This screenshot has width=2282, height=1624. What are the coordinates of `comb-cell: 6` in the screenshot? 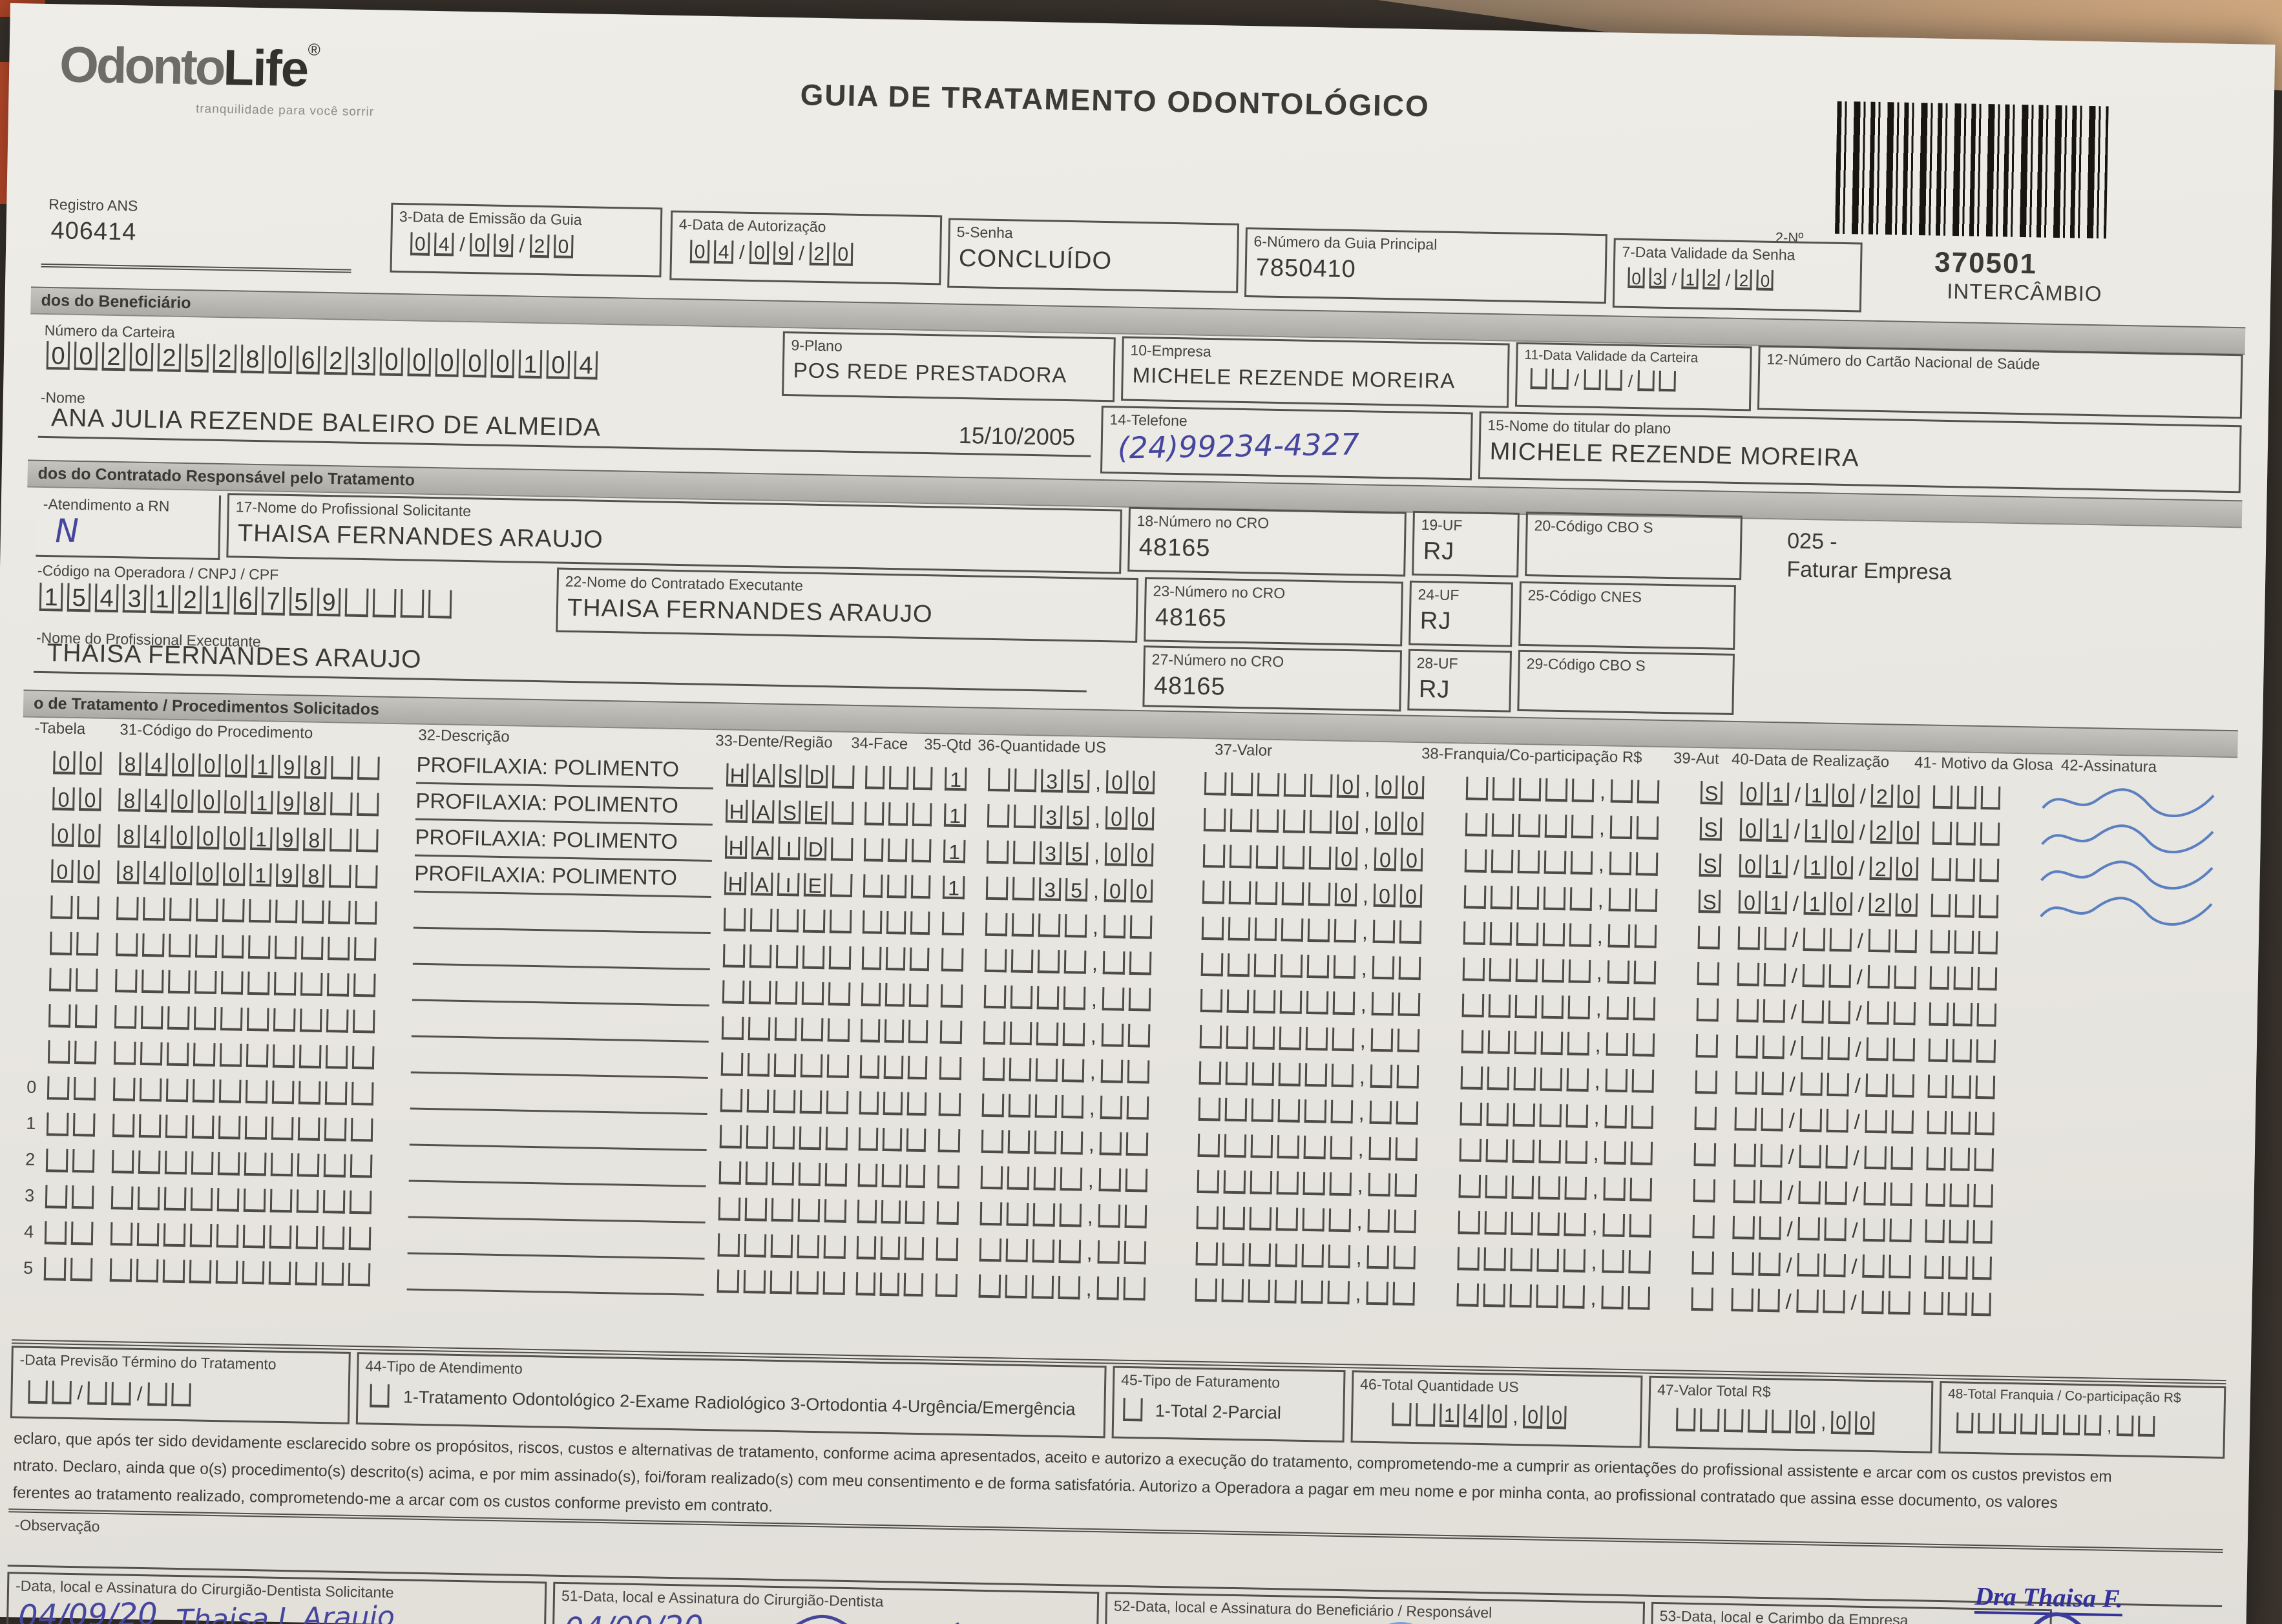 It's located at (308, 360).